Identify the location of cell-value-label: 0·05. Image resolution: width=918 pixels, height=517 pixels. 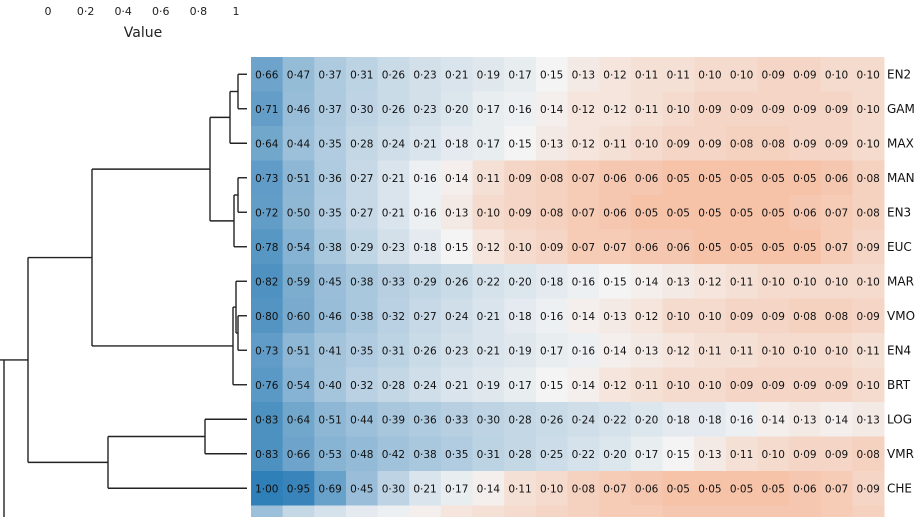
(773, 213).